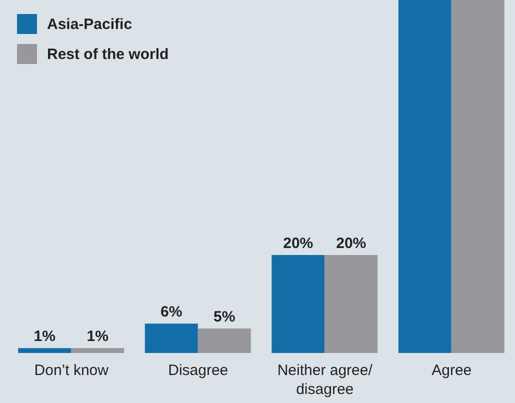 This screenshot has height=403, width=515. I want to click on data-label: 6%, so click(171, 312).